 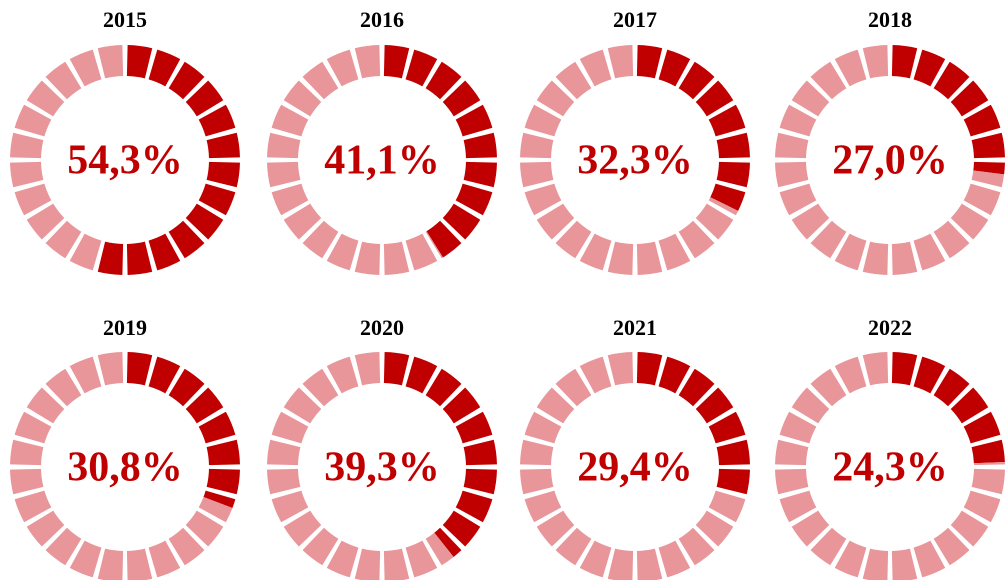 I want to click on chart-title: 2018, so click(x=890, y=19).